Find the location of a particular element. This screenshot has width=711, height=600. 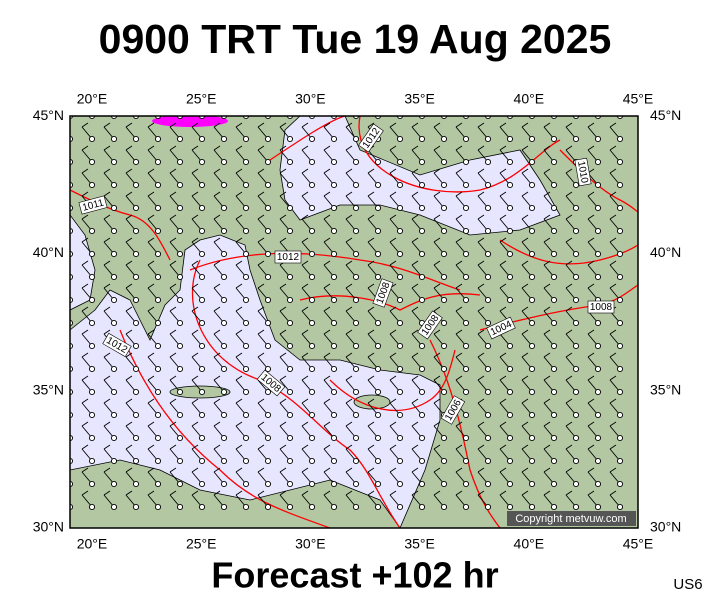

adriatic-sea is located at coordinates (83, 262).